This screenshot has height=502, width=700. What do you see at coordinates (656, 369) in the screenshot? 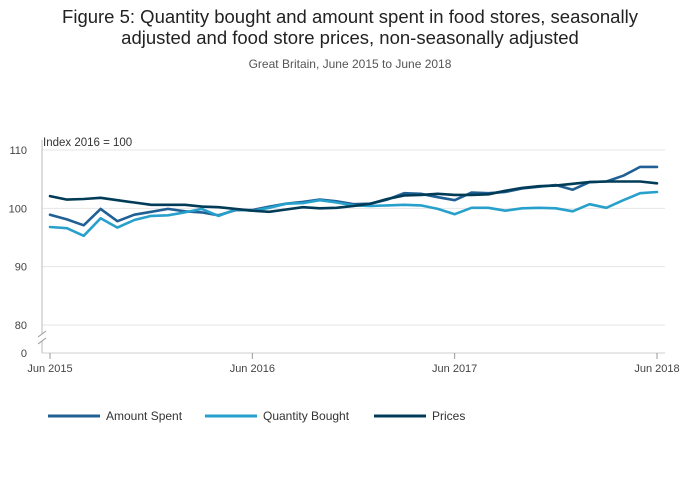
I see `x-tick-label-jun-2018: Jun 2018` at bounding box center [656, 369].